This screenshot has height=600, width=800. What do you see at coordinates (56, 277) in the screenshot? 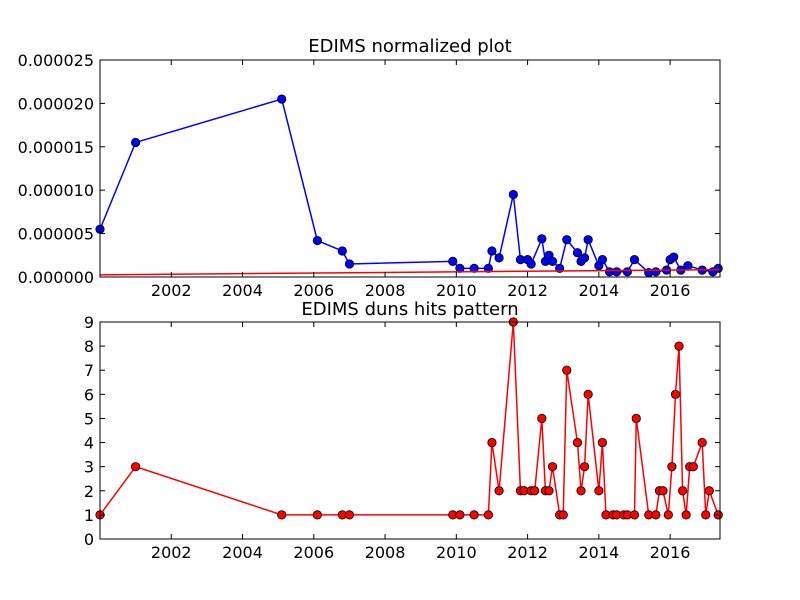
I see `y-tick-label: 0.000000` at bounding box center [56, 277].